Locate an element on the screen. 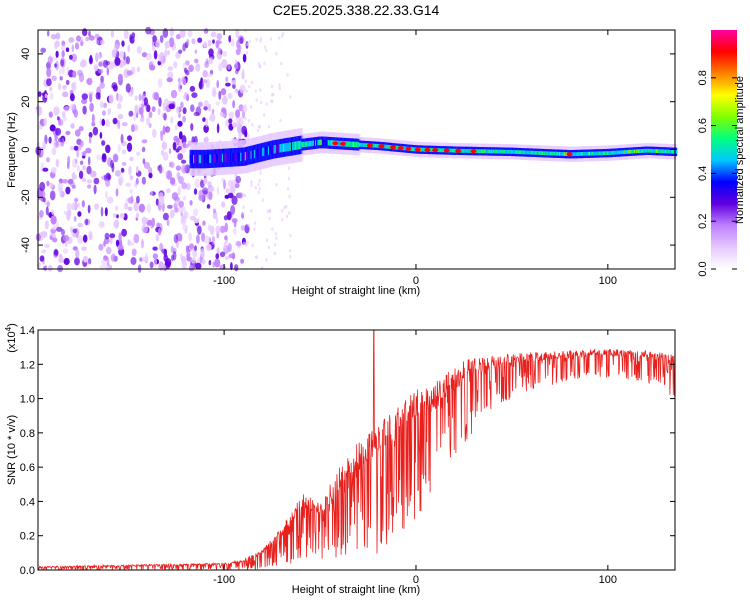 Image resolution: width=750 pixels, height=600 pixels. snr-x-tick-label: 0 is located at coordinates (416, 580).